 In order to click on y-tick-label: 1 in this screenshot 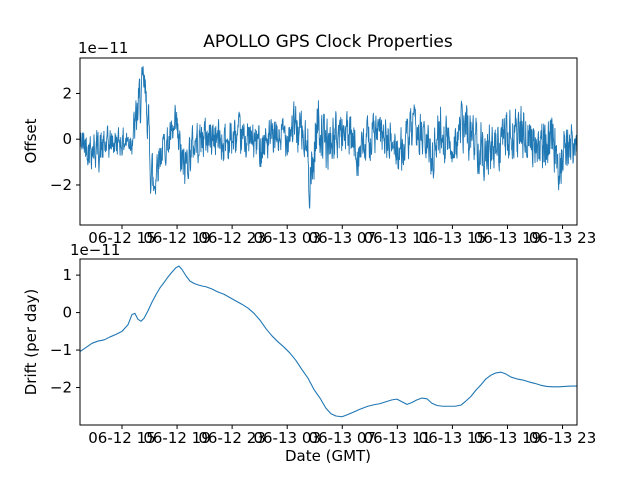, I will do `click(67, 275)`.